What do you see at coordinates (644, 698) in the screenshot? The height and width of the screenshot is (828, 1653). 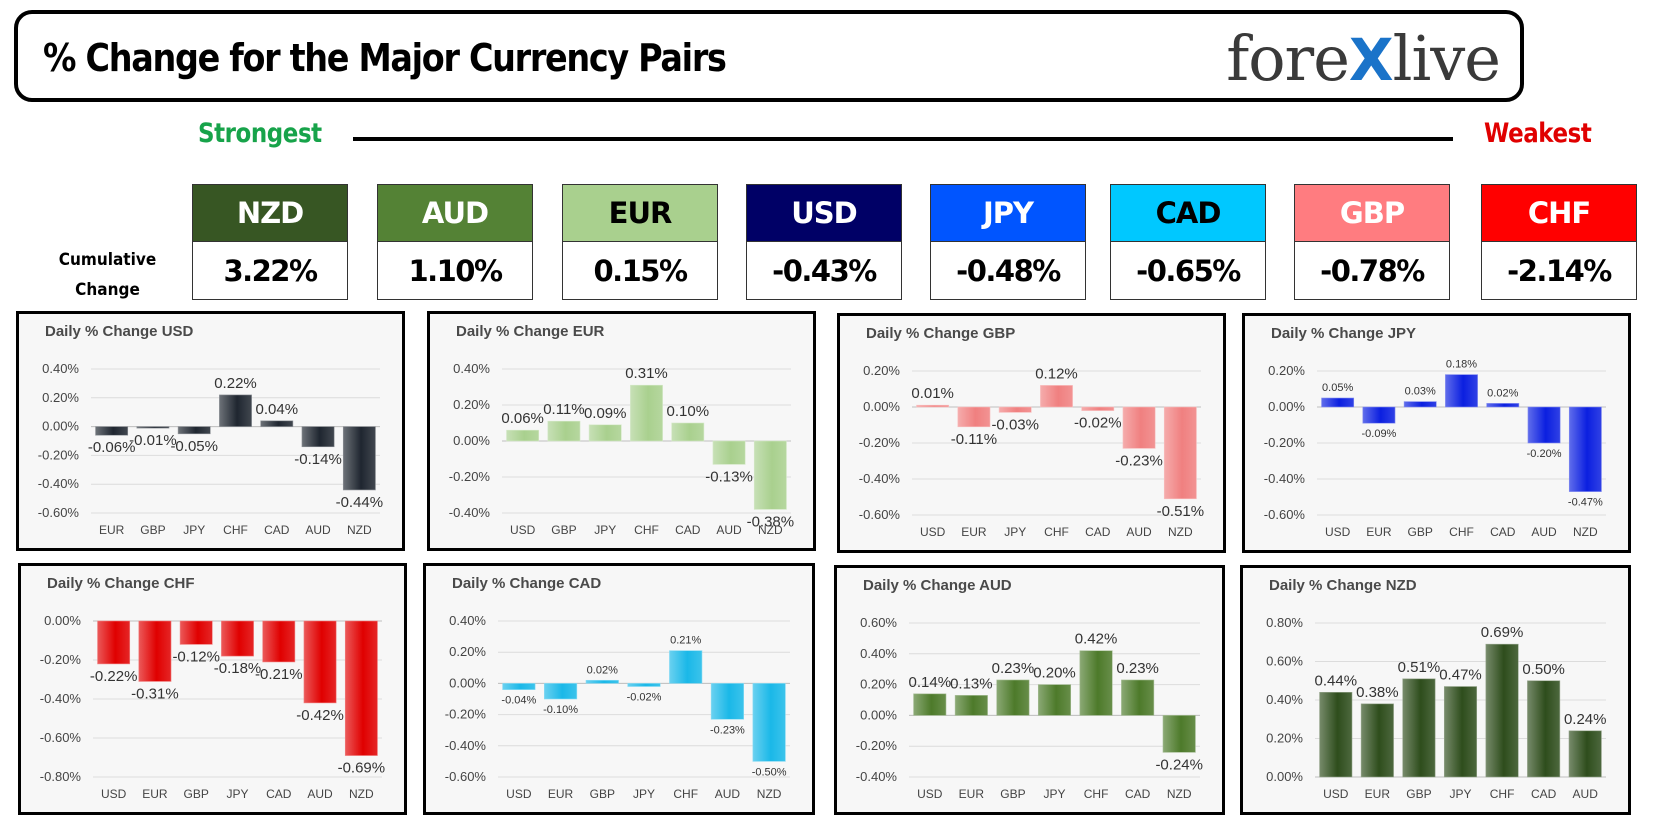 I see `data-label: -0.02%` at bounding box center [644, 698].